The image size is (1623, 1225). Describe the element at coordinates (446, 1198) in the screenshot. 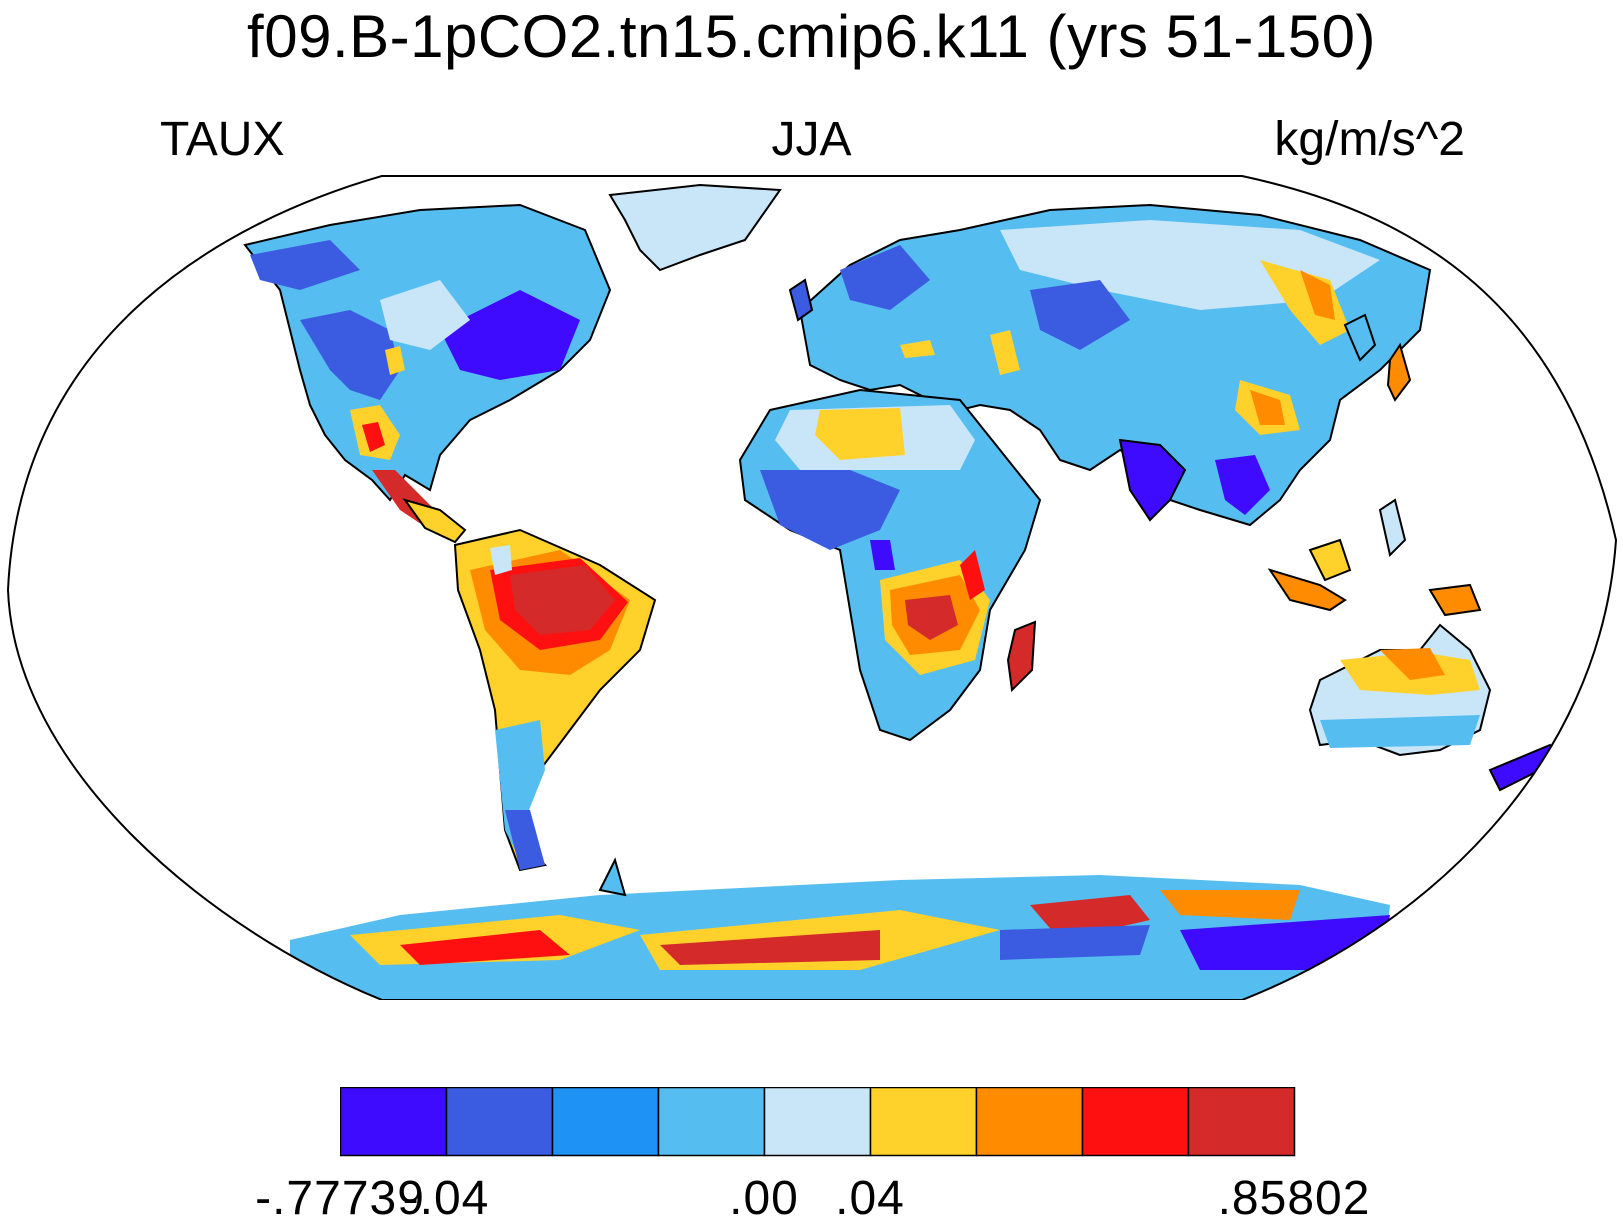

I see `colorbar-tick-label: -.04` at that location.